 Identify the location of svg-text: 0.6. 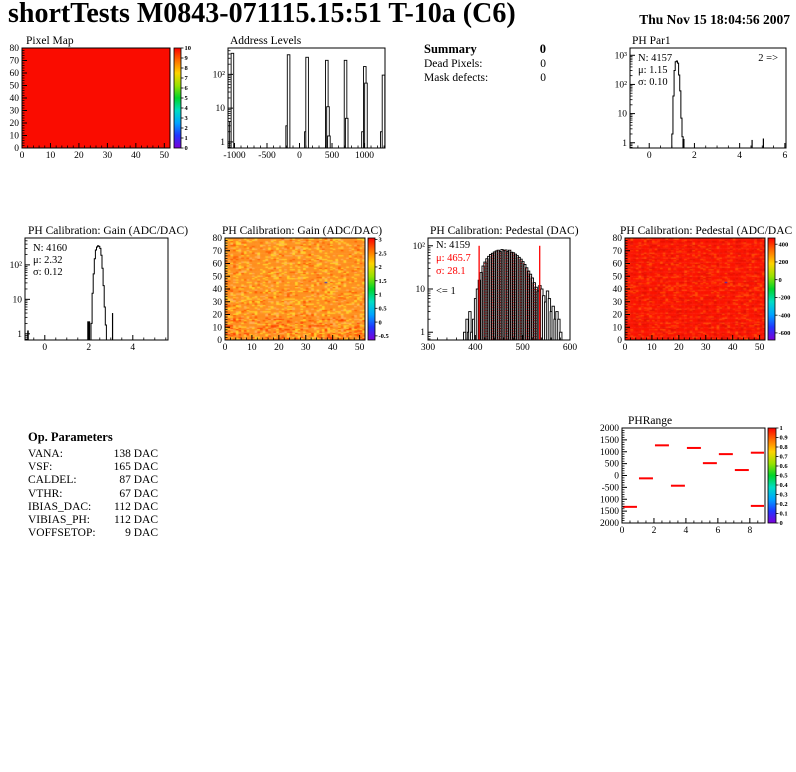
(784, 466).